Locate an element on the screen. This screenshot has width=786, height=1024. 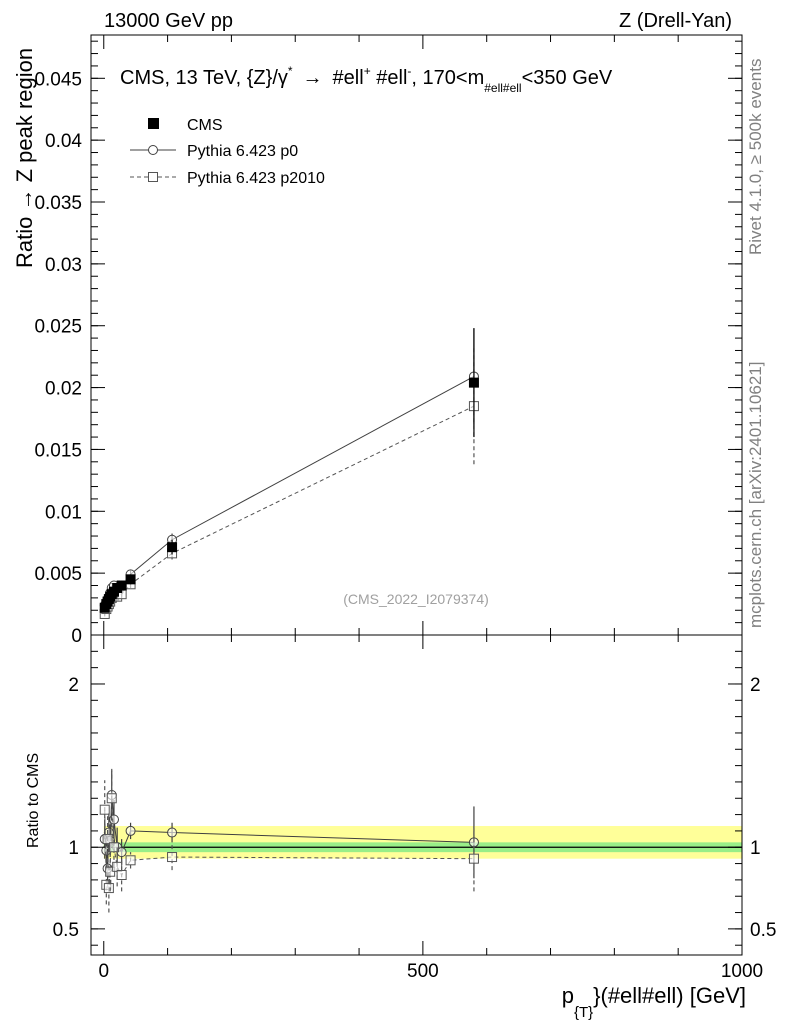
y-axis-label: Ratio → Z peak region is located at coordinates (24, 158).